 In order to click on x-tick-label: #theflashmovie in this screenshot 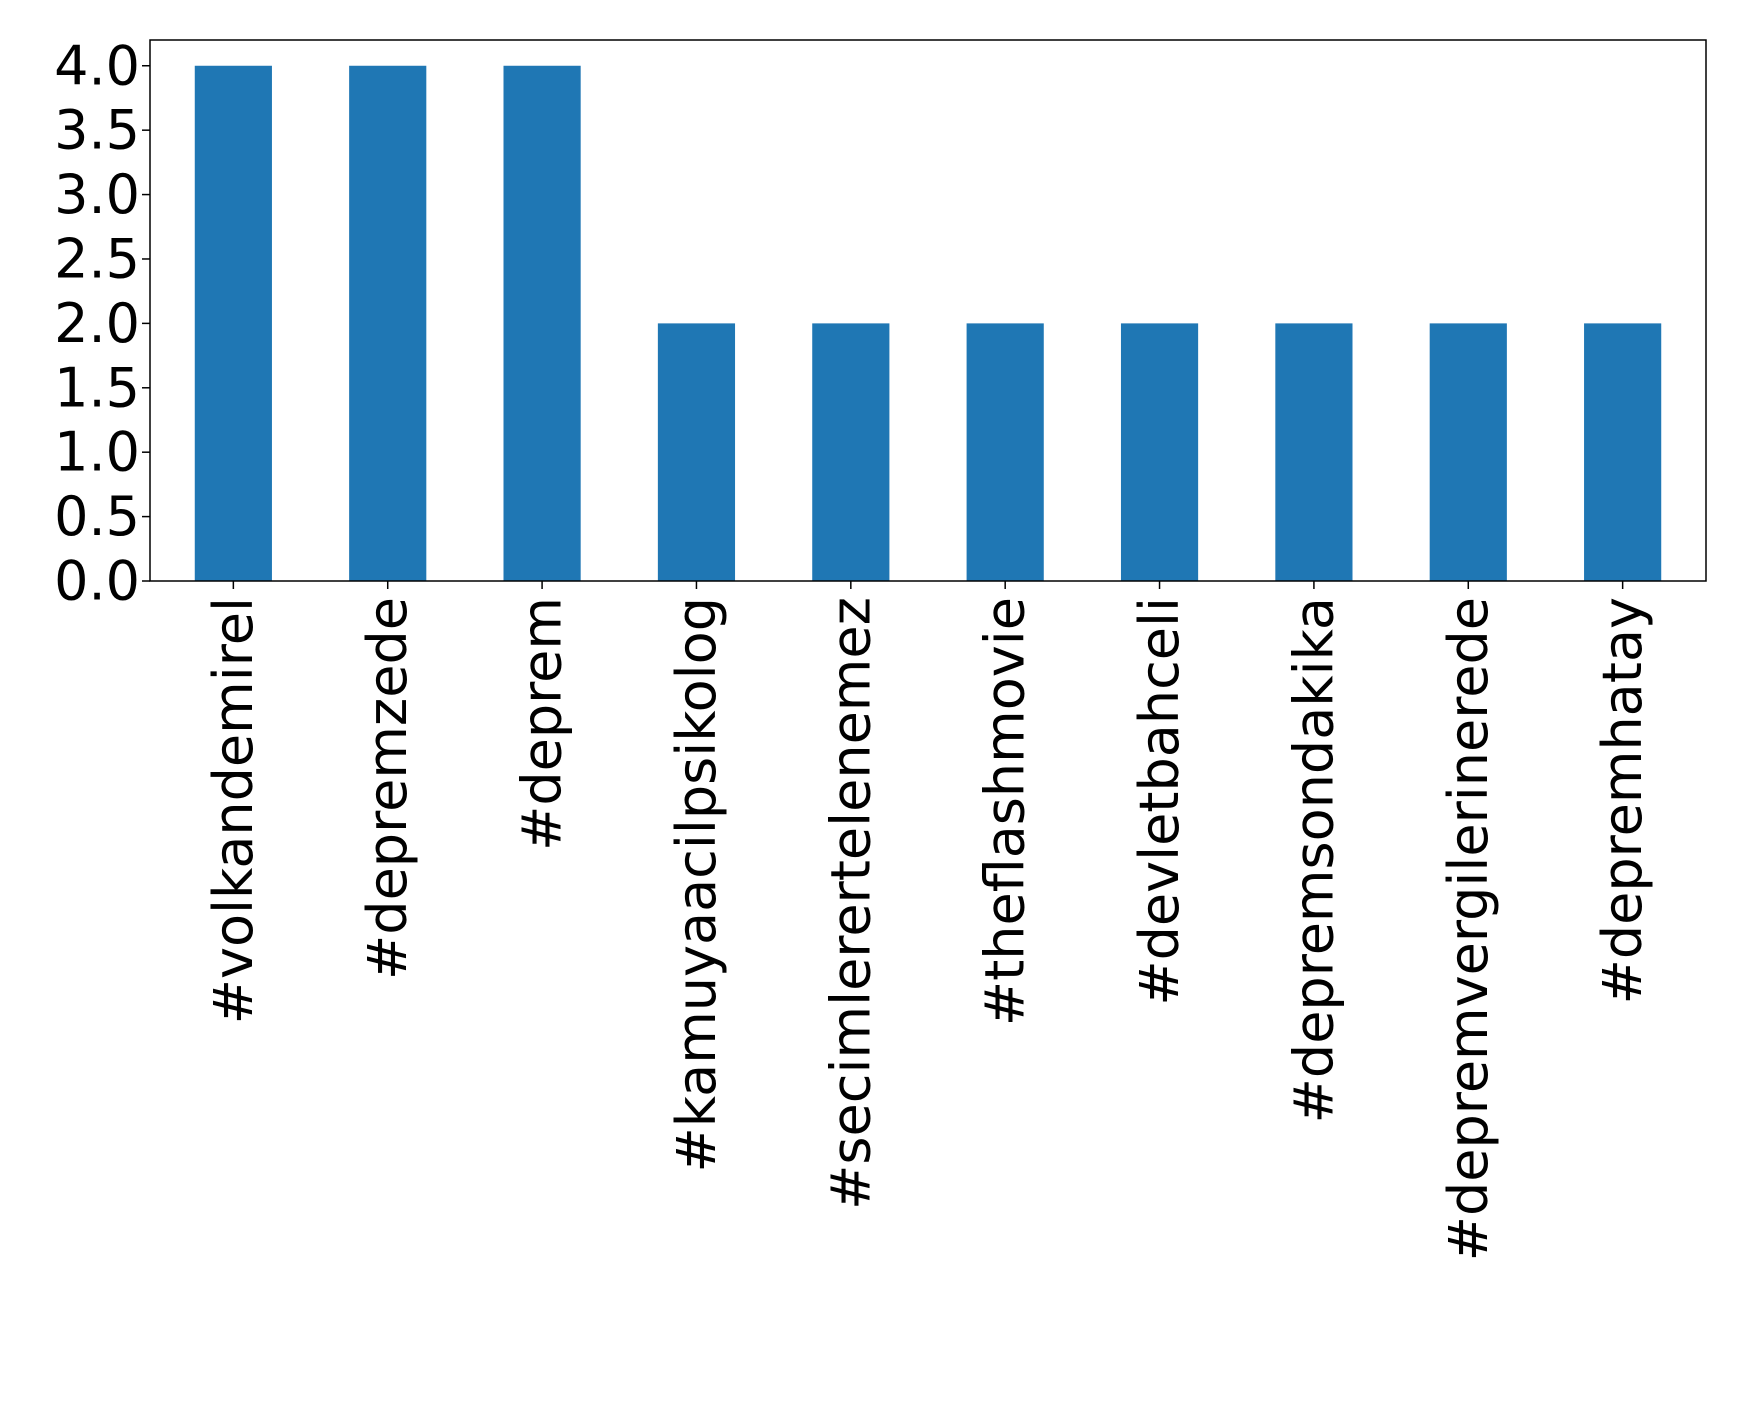, I will do `click(1005, 811)`.